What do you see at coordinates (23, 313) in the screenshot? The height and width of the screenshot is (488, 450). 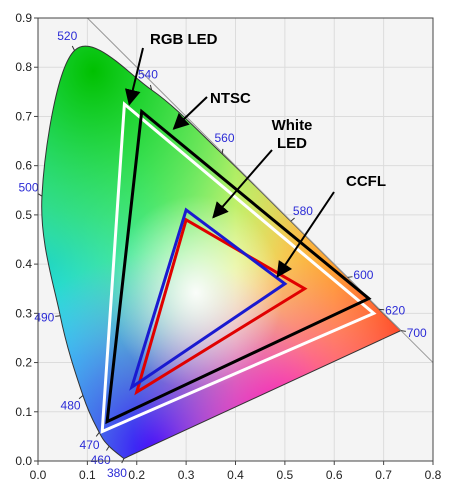 I see `y-tick-label: 0.3` at bounding box center [23, 313].